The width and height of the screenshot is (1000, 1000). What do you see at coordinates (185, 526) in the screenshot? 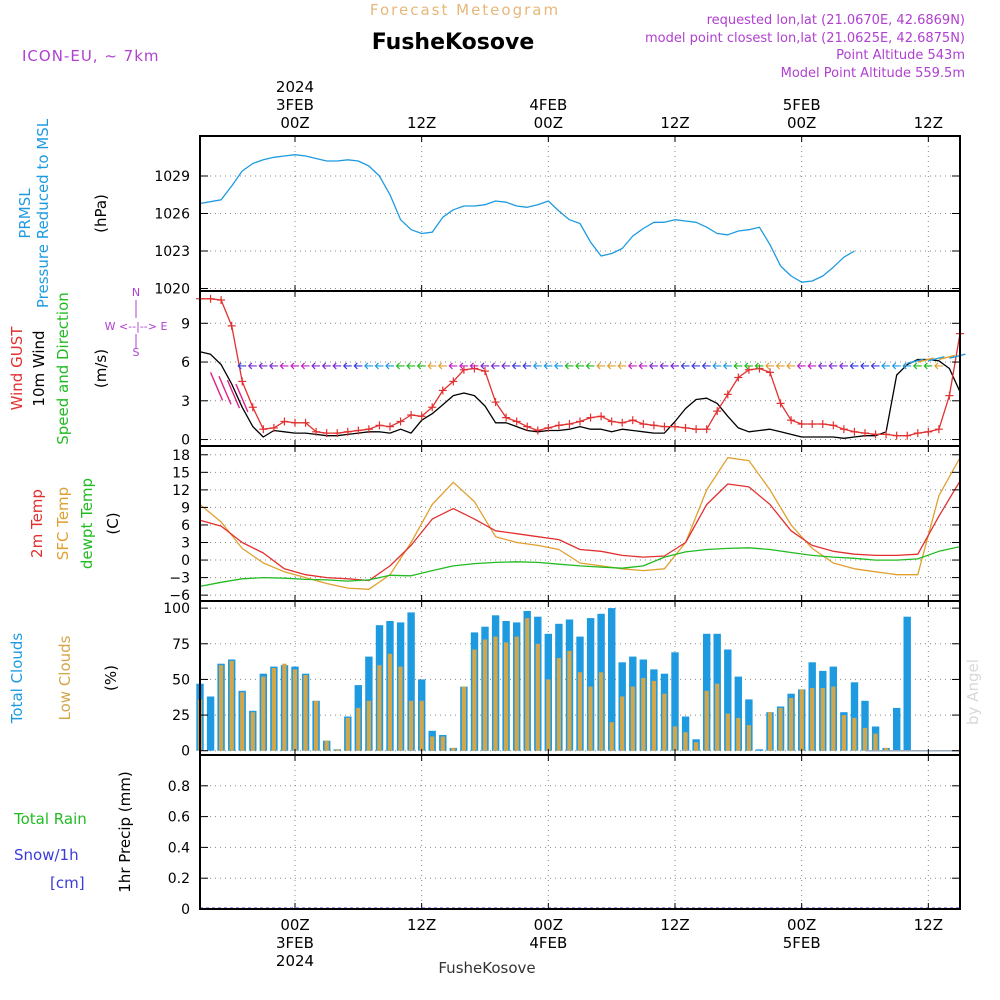
I see `y-tick-label: 6` at bounding box center [185, 526].